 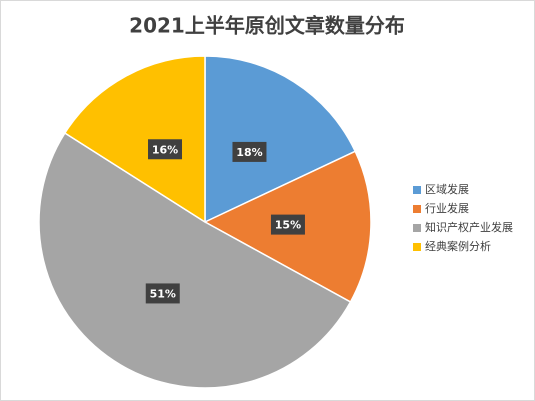 I want to click on data-label: 18%, so click(x=249, y=152).